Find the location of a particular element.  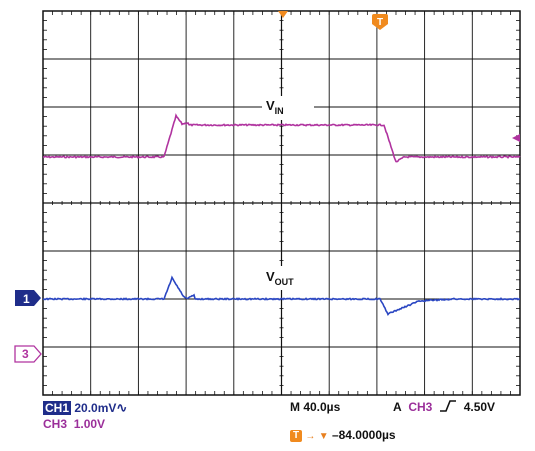

trigger-time-arrow-icon is located at coordinates (283, 14).